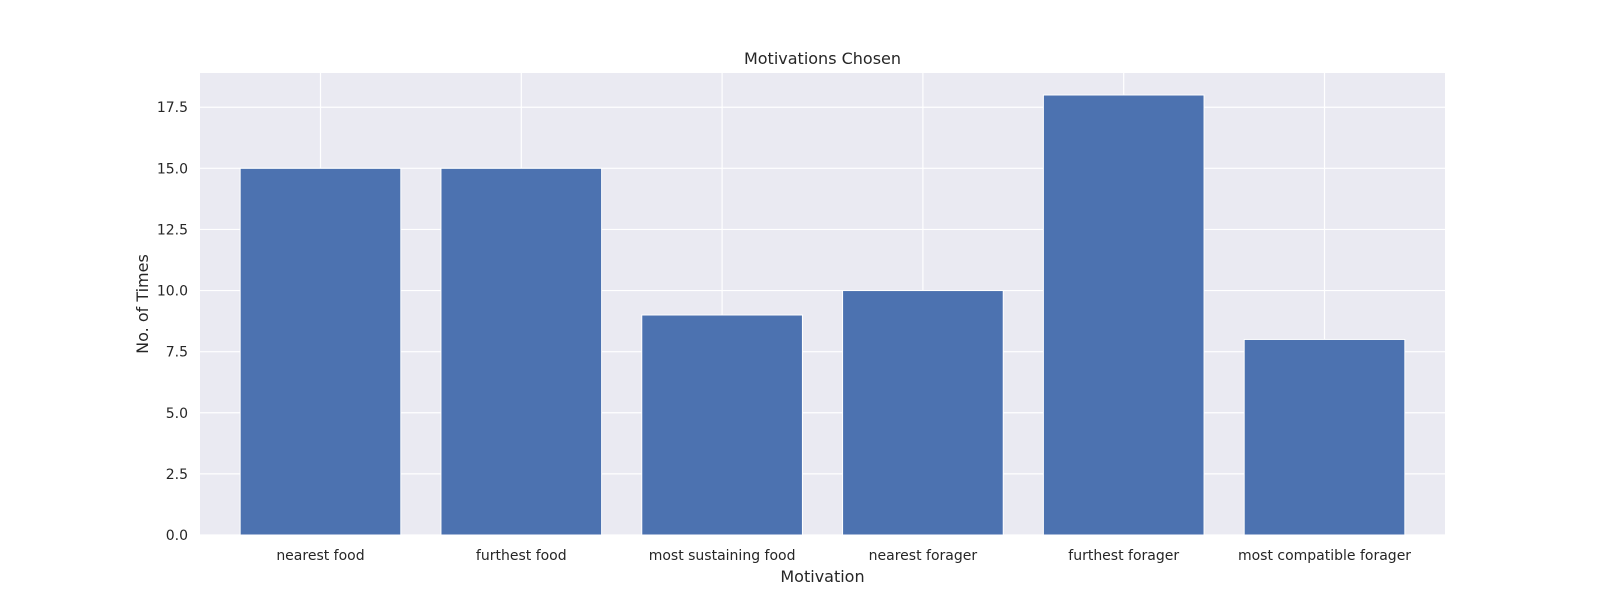  What do you see at coordinates (177, 414) in the screenshot?
I see `y-tick-label: 5.0` at bounding box center [177, 414].